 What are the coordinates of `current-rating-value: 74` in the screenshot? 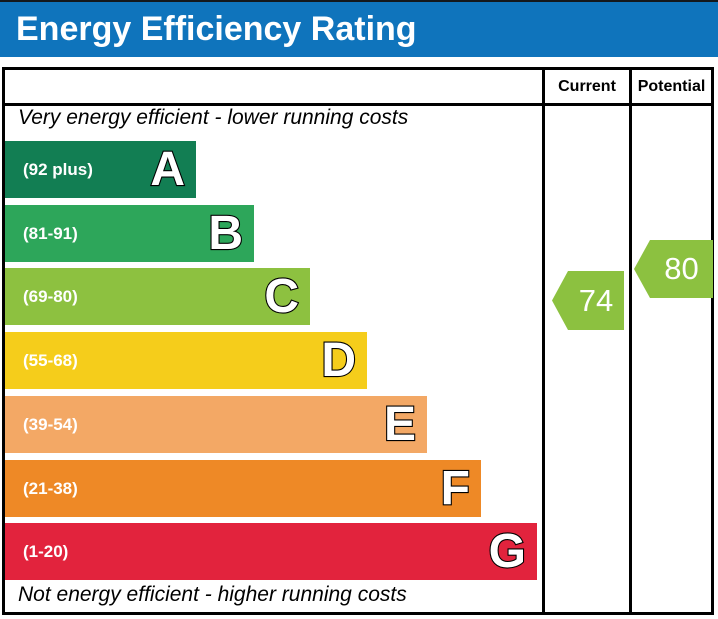 It's located at (596, 300).